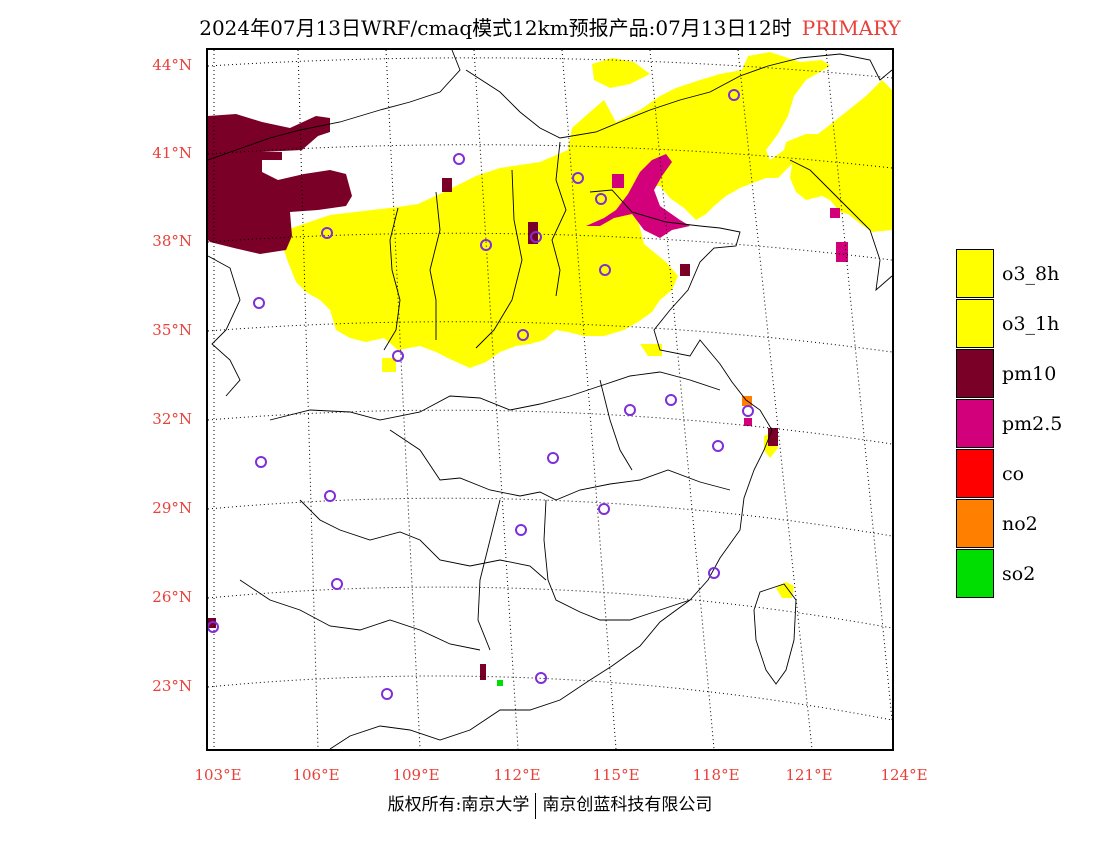 The width and height of the screenshot is (1100, 850). What do you see at coordinates (172, 65) in the screenshot?
I see `lat-label-44: 44°N` at bounding box center [172, 65].